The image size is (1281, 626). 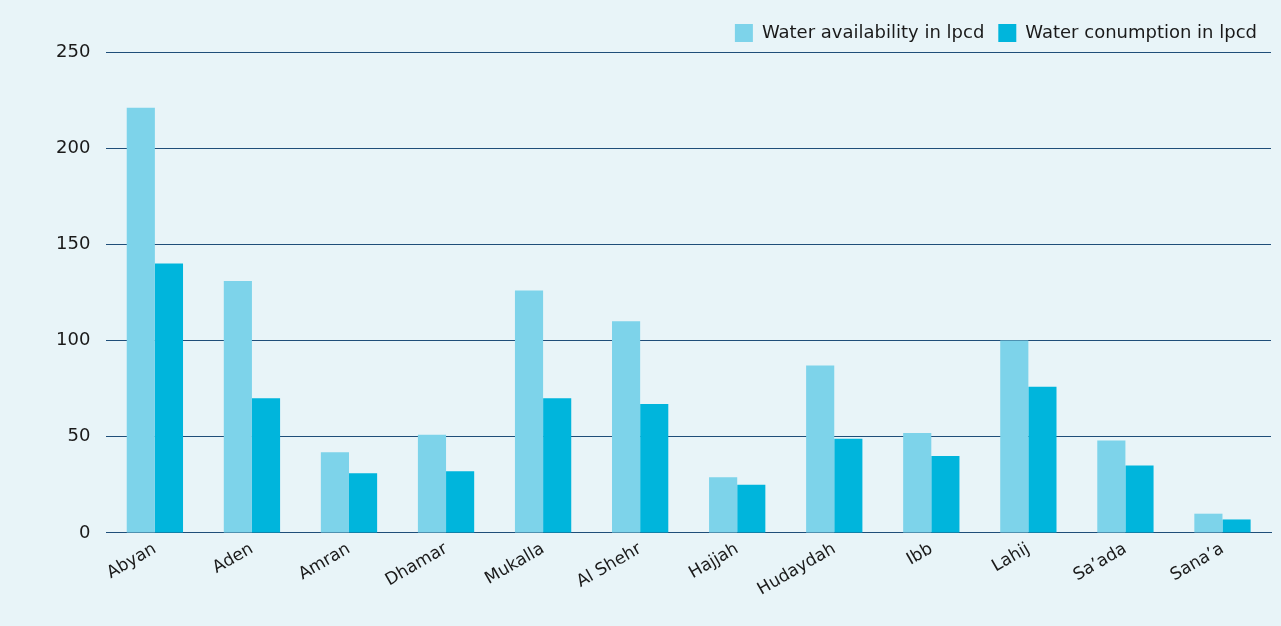 I want to click on y-tick-label: 100, so click(x=73, y=339).